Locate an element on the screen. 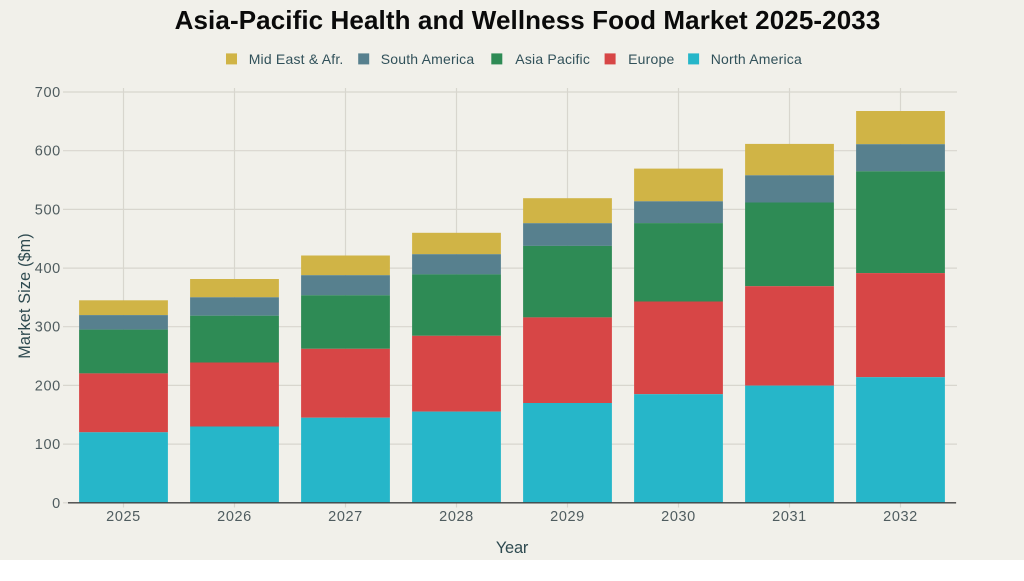  svg-text: 2029 is located at coordinates (567, 517).